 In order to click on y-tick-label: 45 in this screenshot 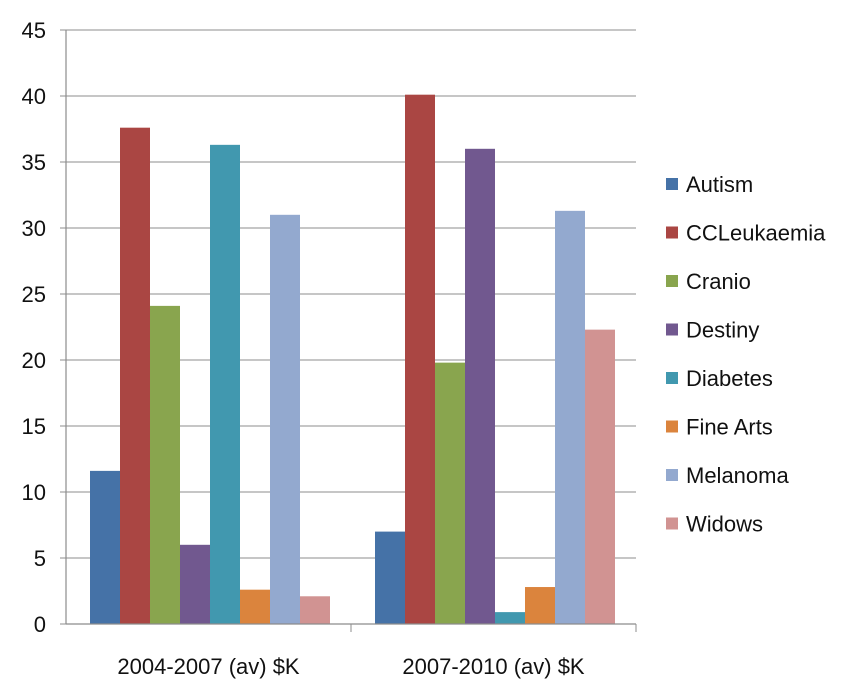, I will do `click(34, 30)`.